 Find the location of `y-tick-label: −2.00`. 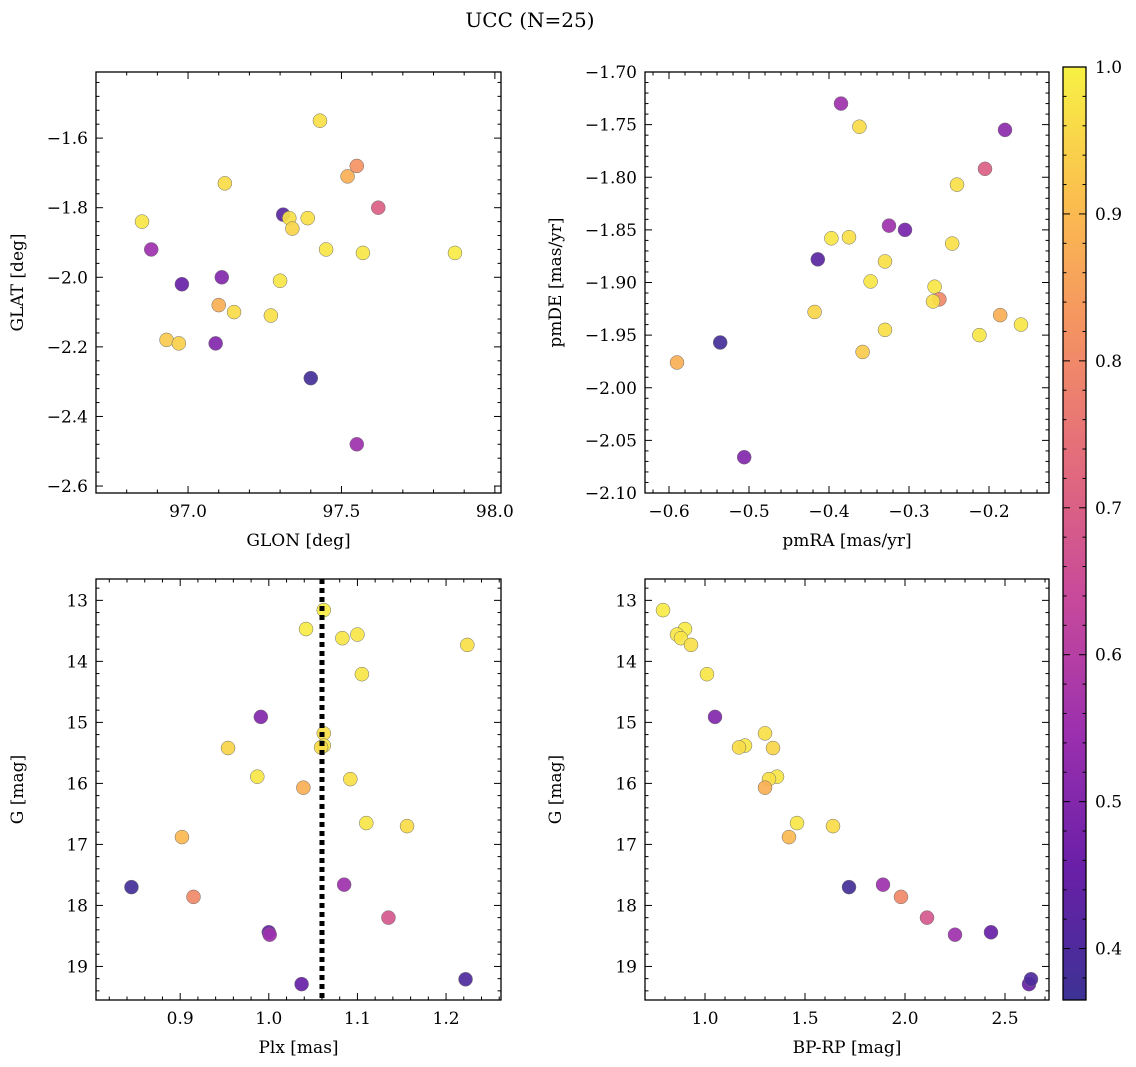

y-tick-label: −2.00 is located at coordinates (611, 389).